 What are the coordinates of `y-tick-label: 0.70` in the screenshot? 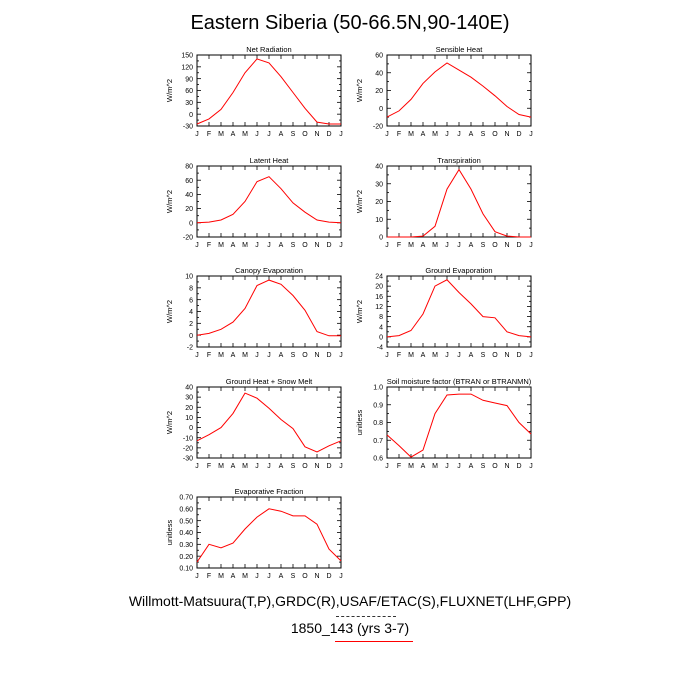 It's located at (186, 498).